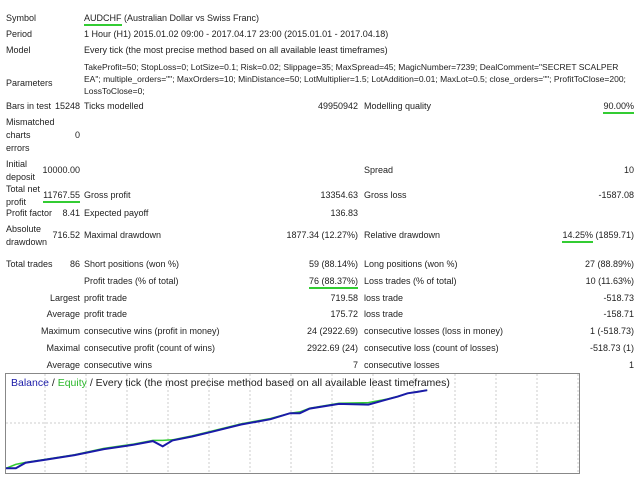 The height and width of the screenshot is (480, 640). What do you see at coordinates (217, 429) in the screenshot?
I see `balance-line` at bounding box center [217, 429].